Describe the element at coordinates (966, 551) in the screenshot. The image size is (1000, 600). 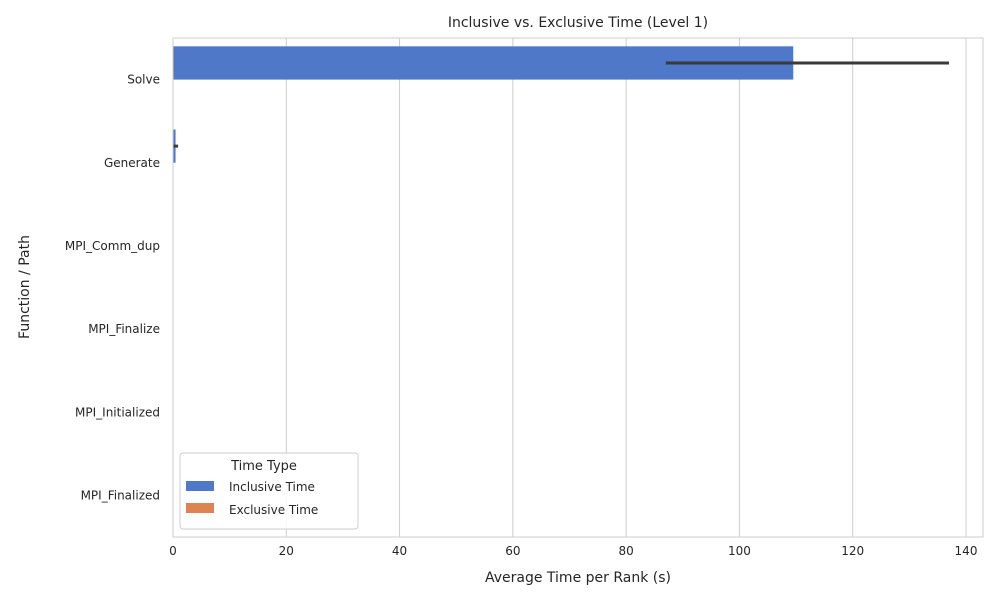
I see `x-tick-label: 140` at that location.